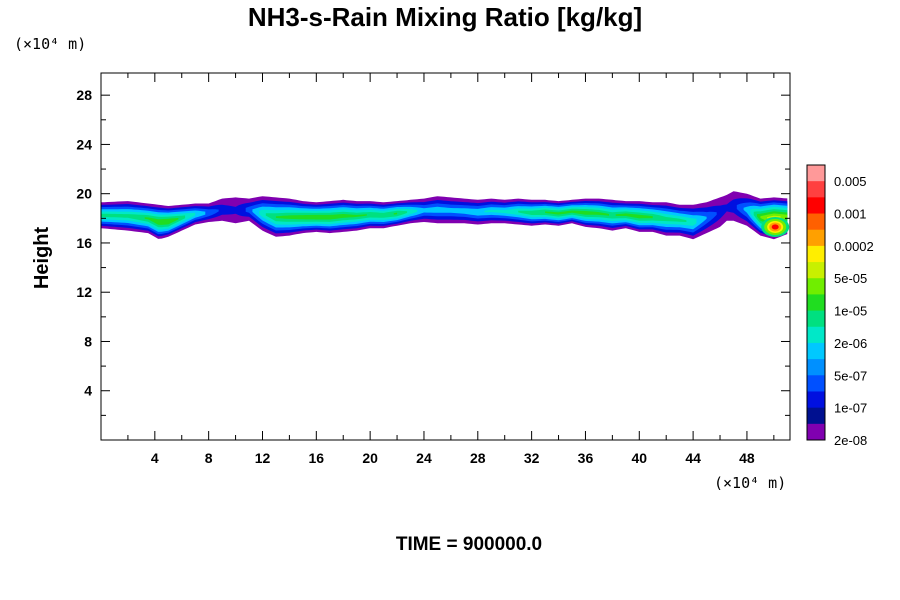  Describe the element at coordinates (747, 458) in the screenshot. I see `x-tick-label: 48` at that location.